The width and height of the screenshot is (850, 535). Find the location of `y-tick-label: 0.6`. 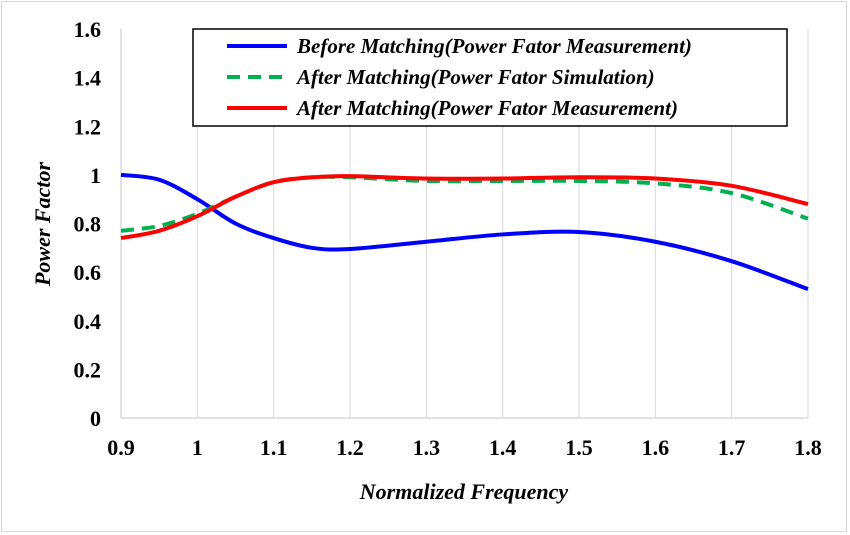

y-tick-label: 0.6 is located at coordinates (88, 272).